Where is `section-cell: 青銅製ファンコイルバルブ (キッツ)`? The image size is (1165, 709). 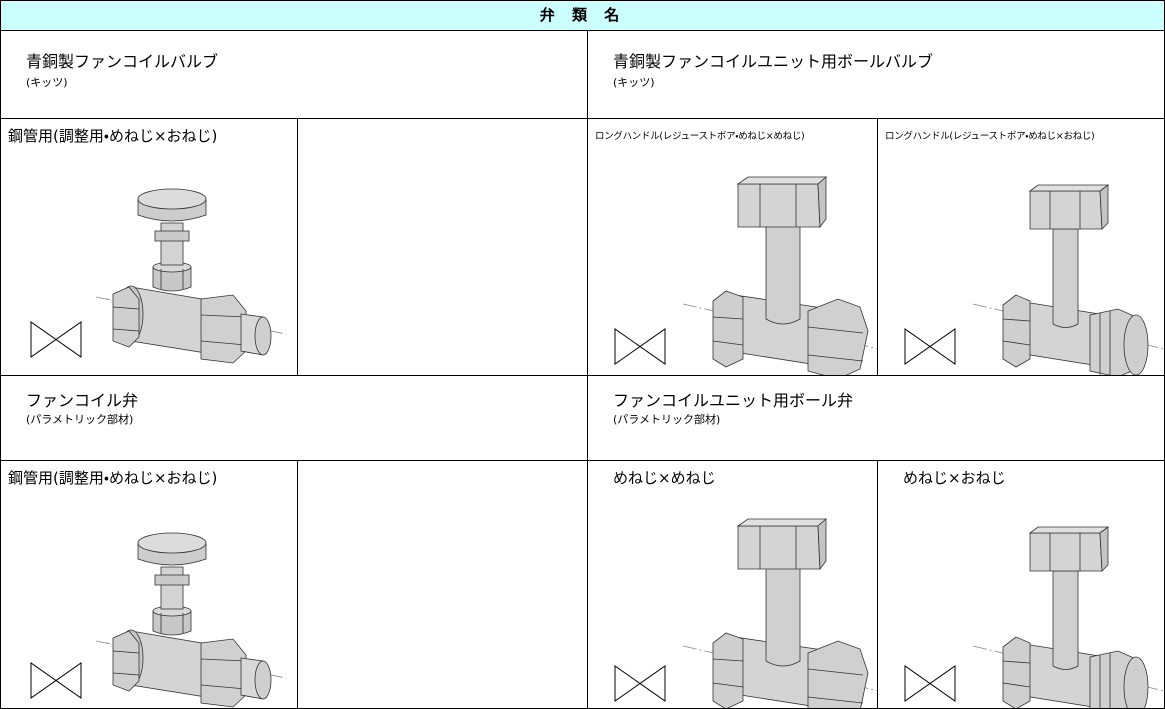 section-cell: 青銅製ファンコイルバルブ (キッツ) is located at coordinates (294, 74).